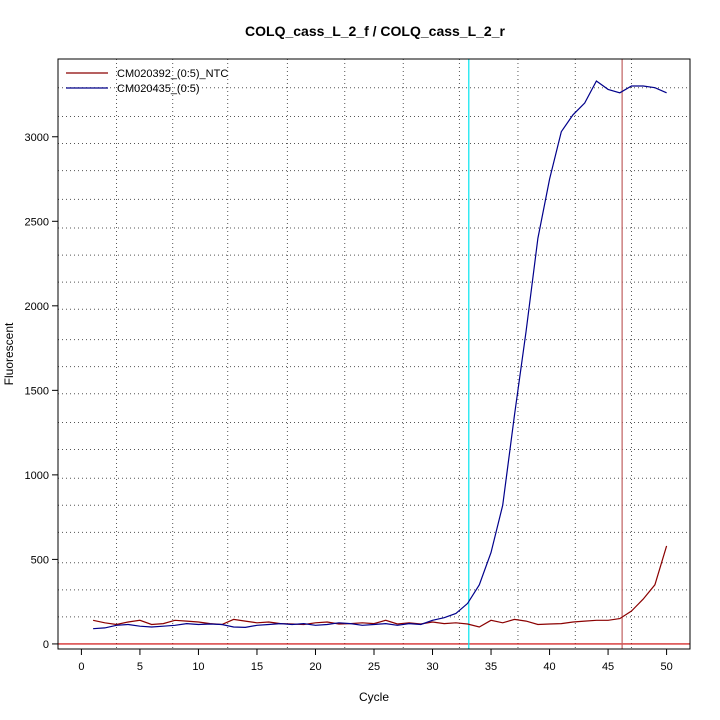 This screenshot has width=720, height=720. I want to click on y-axis-label: Fluorescent, so click(9, 353).